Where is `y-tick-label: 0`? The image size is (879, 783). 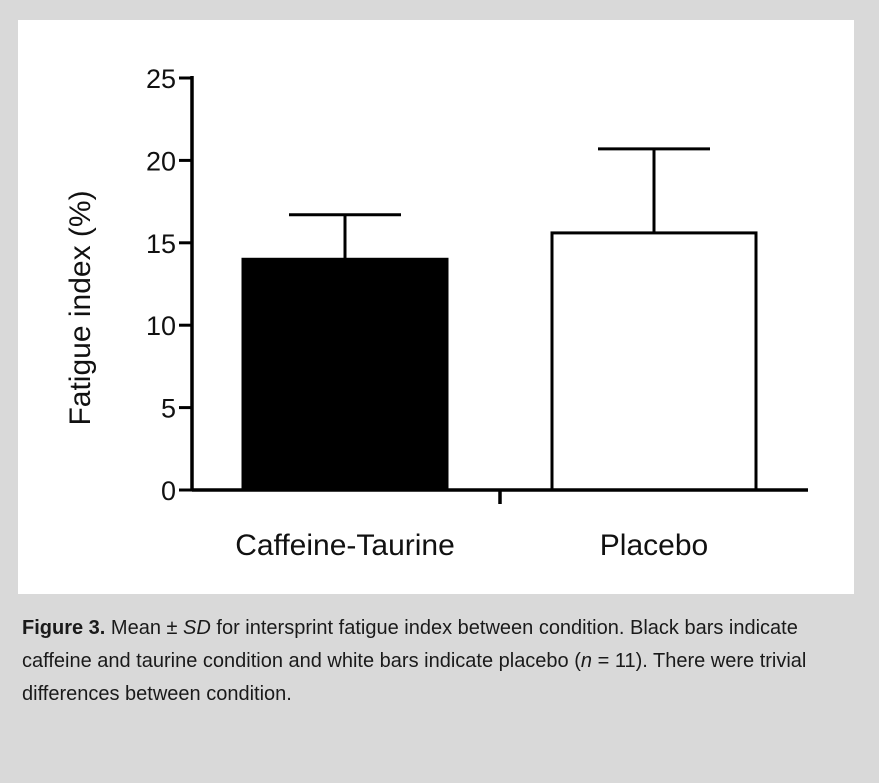 y-tick-label: 0 is located at coordinates (168, 491).